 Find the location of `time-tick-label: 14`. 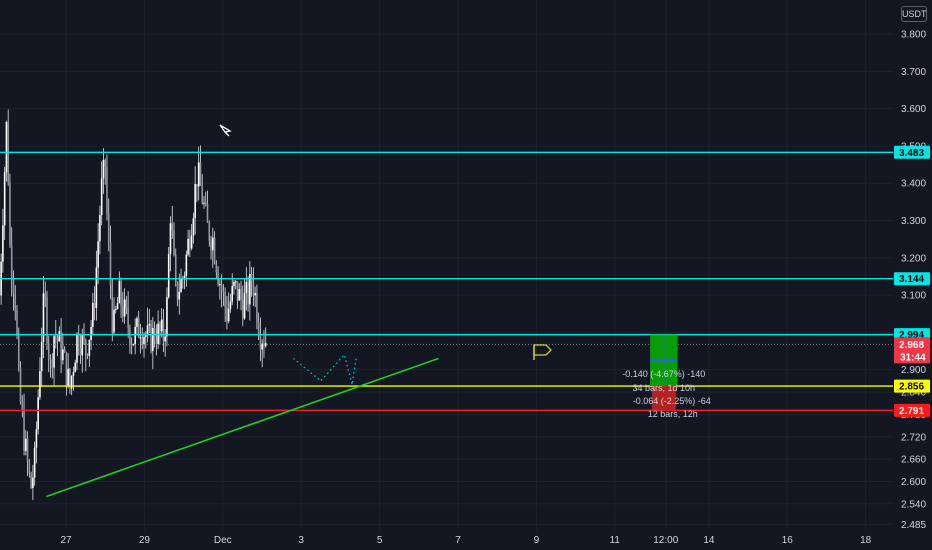

time-tick-label: 14 is located at coordinates (709, 540).